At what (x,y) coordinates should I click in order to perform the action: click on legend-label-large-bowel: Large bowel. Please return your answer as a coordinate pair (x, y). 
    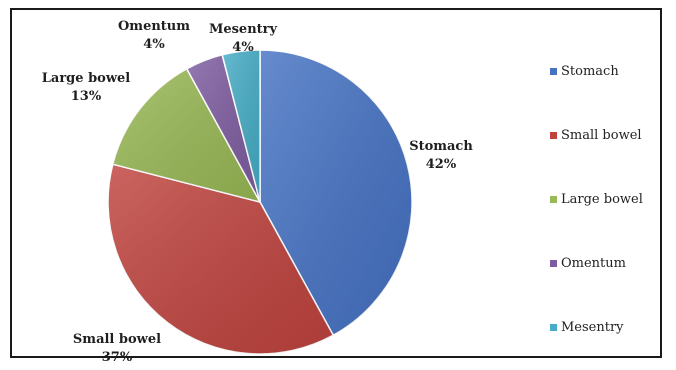
    Looking at the image, I should click on (602, 199).